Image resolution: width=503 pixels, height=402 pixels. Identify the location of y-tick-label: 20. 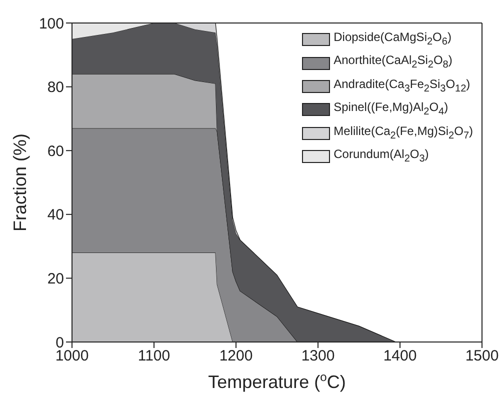
(55, 279).